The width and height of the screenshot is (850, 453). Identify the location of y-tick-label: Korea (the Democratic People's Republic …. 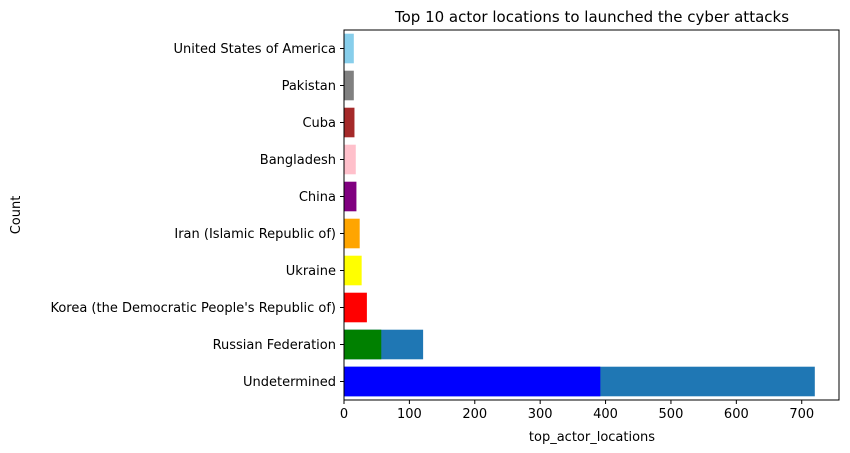
(193, 308).